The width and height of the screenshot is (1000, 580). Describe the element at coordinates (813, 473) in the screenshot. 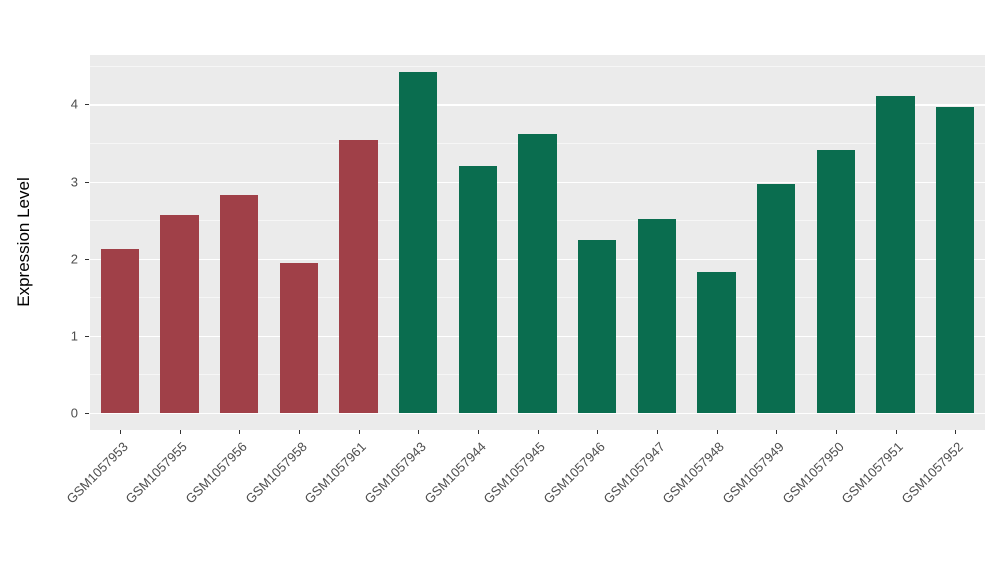

I see `x-tick-label: GSM1057950` at that location.